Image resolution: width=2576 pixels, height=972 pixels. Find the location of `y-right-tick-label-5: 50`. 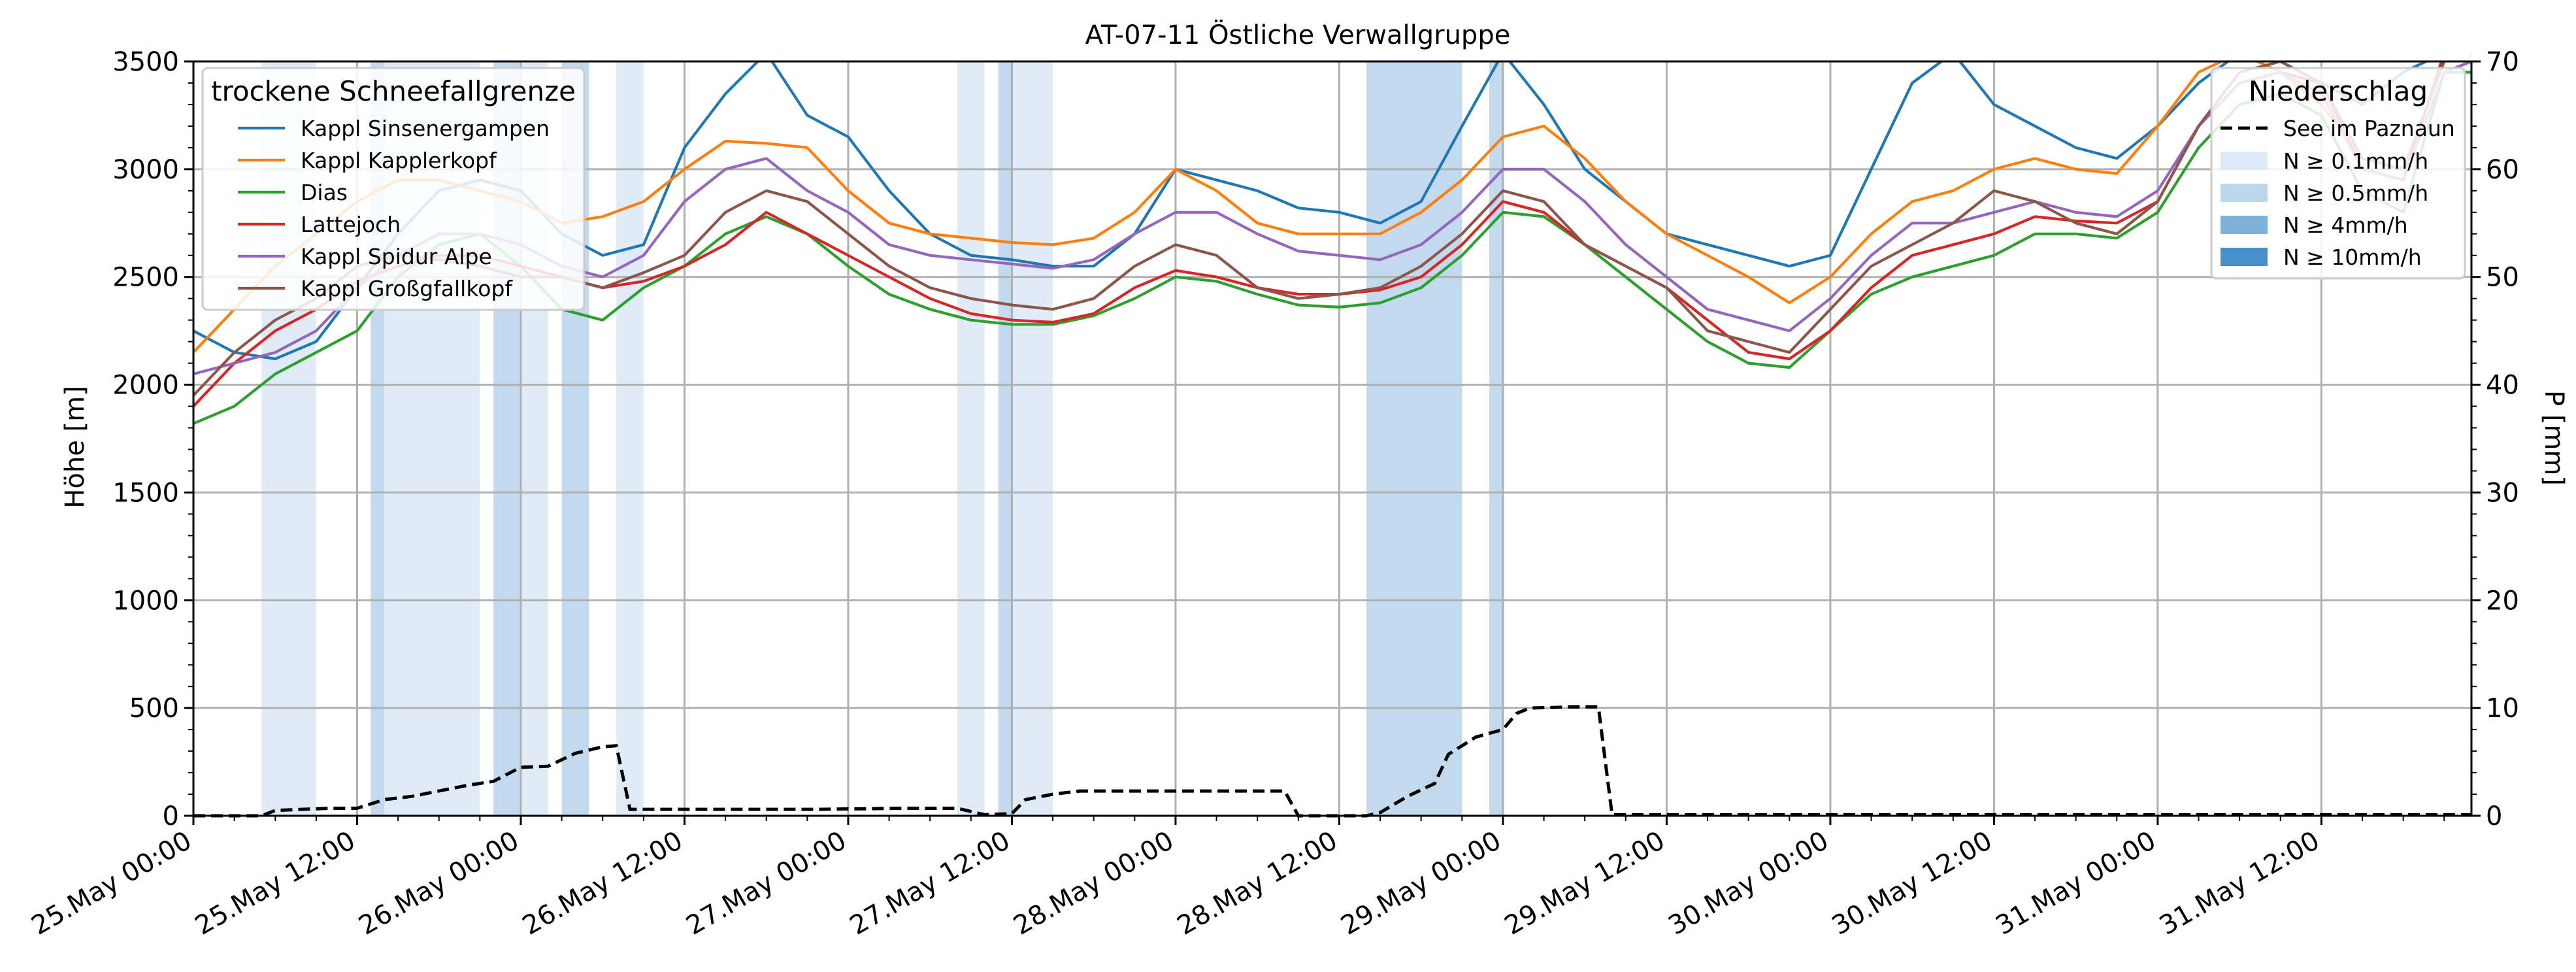

y-right-tick-label-5: 50 is located at coordinates (2502, 278).